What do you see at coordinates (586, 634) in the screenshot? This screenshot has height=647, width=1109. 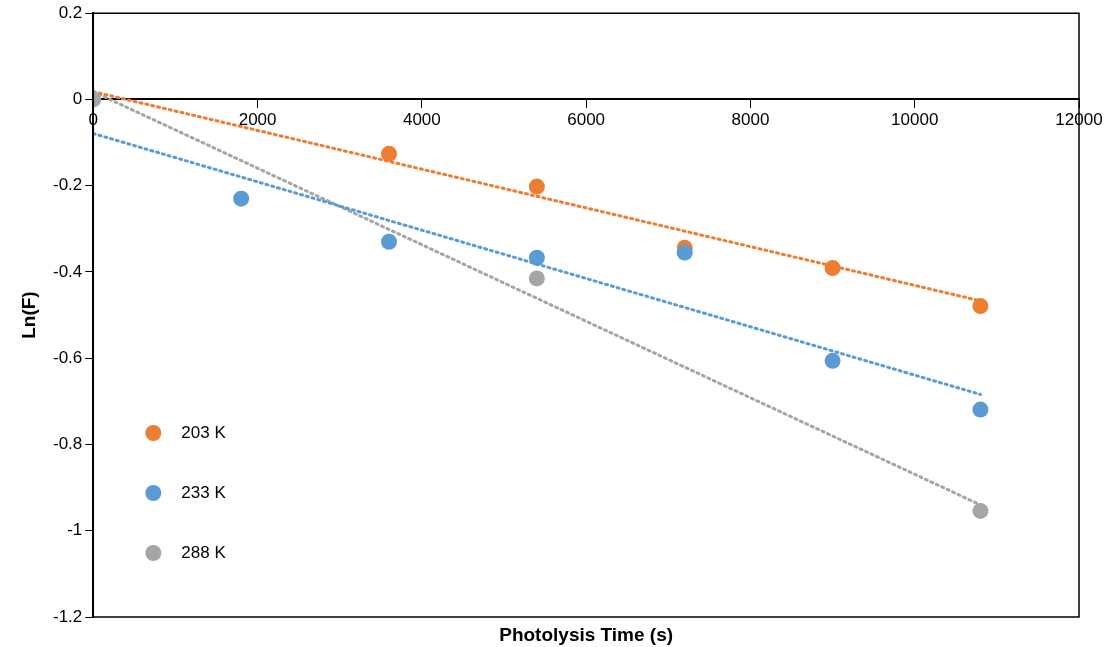 I see `x-axis-title: Photolysis Time (s)` at bounding box center [586, 634].